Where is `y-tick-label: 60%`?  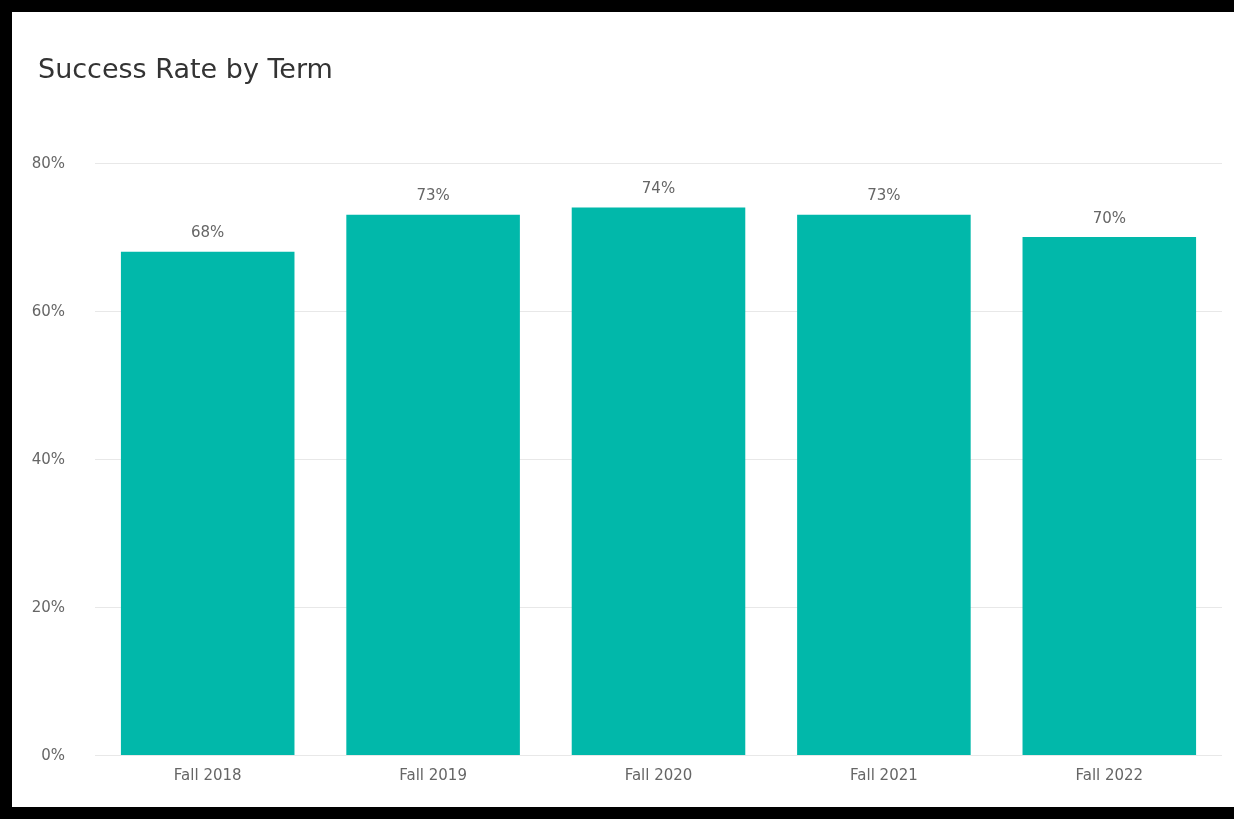 y-tick-label: 60% is located at coordinates (48, 311).